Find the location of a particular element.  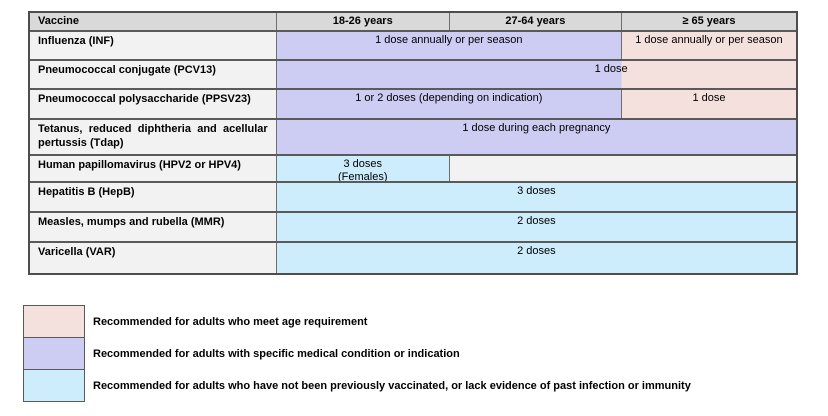

vaccine-name: Influenza (INF) is located at coordinates (153, 45).